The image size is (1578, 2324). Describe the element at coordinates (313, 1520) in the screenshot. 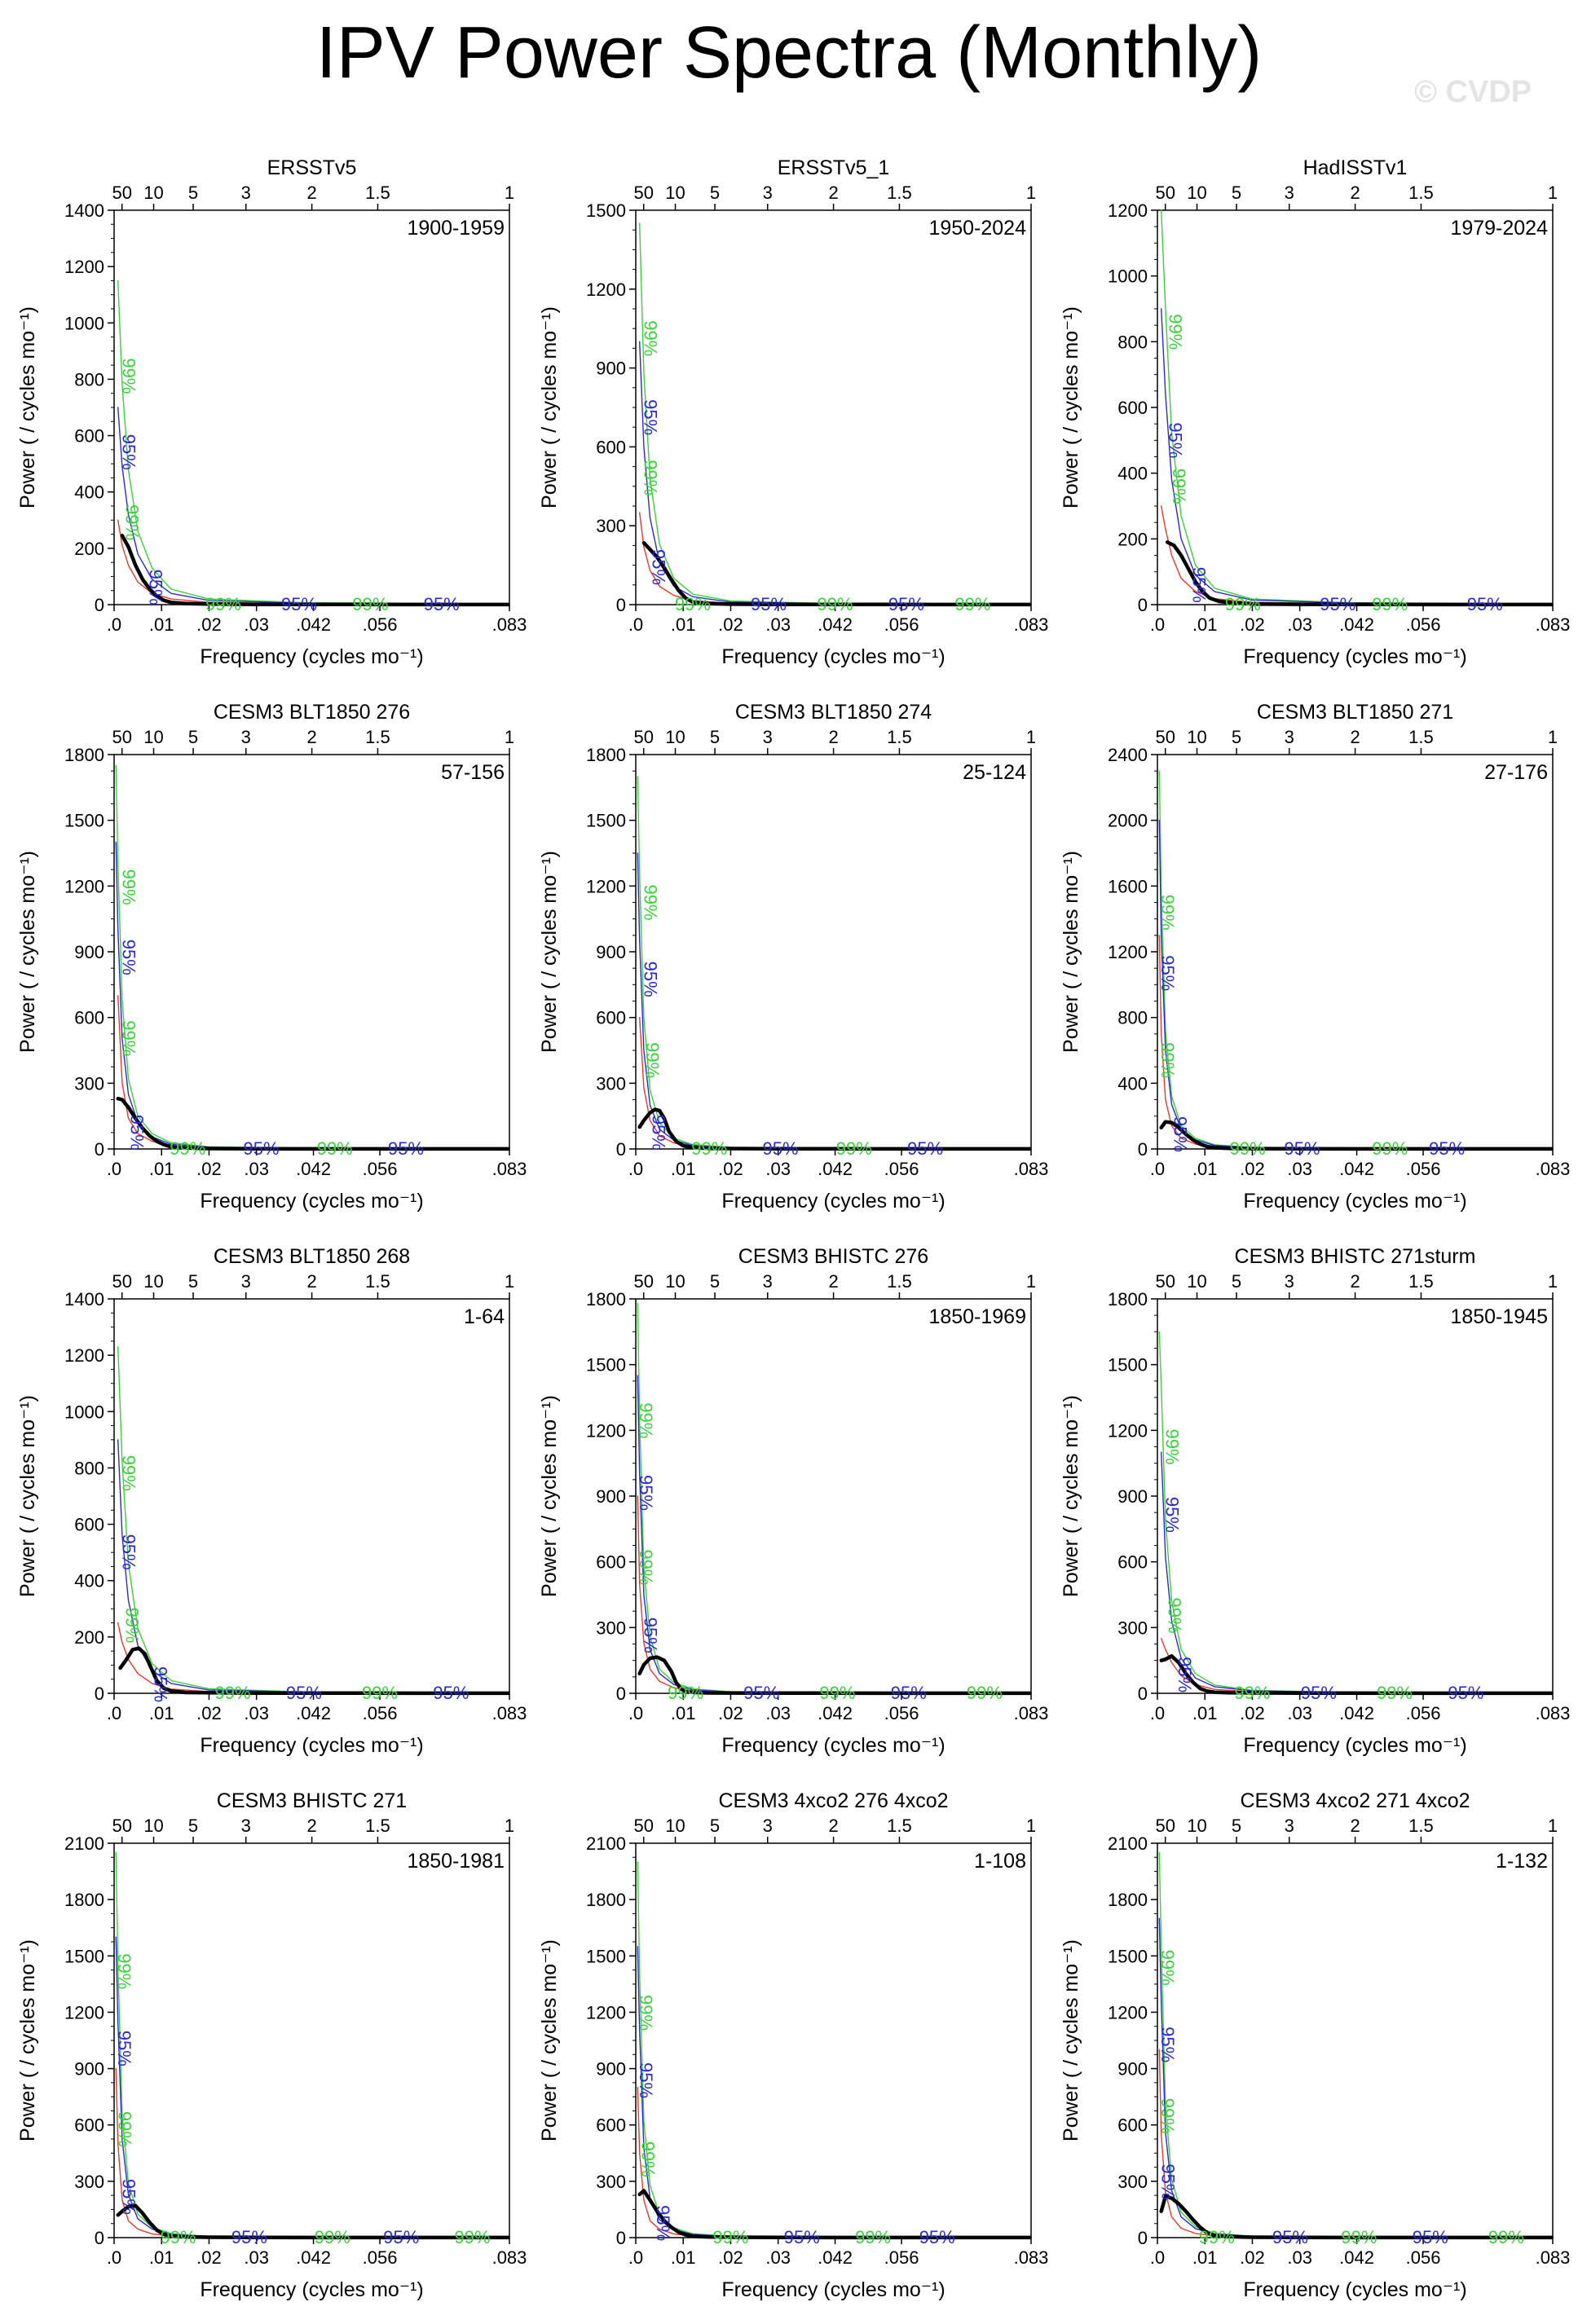

I see `sig99-line` at that location.